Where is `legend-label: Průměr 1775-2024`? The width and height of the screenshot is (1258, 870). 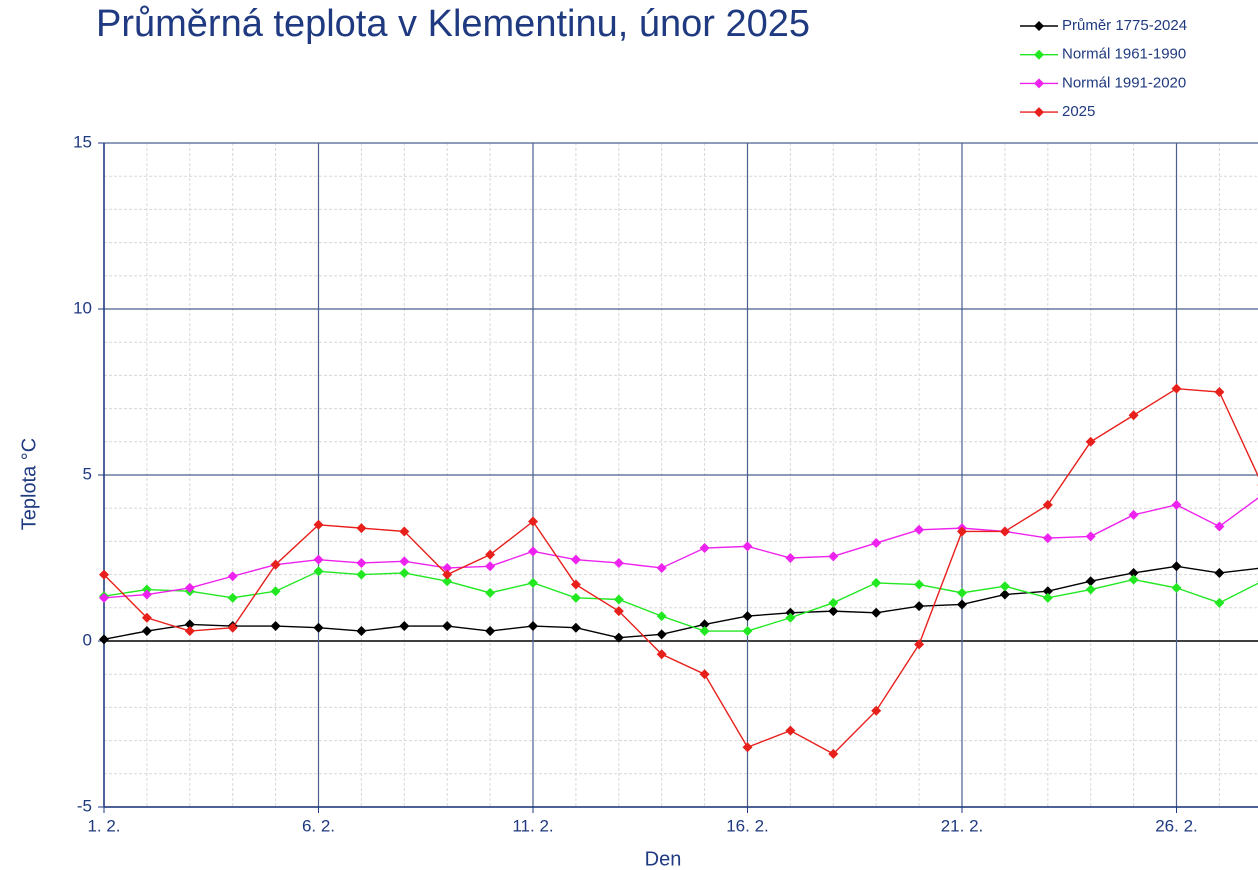 legend-label: Průměr 1775-2024 is located at coordinates (1124, 25).